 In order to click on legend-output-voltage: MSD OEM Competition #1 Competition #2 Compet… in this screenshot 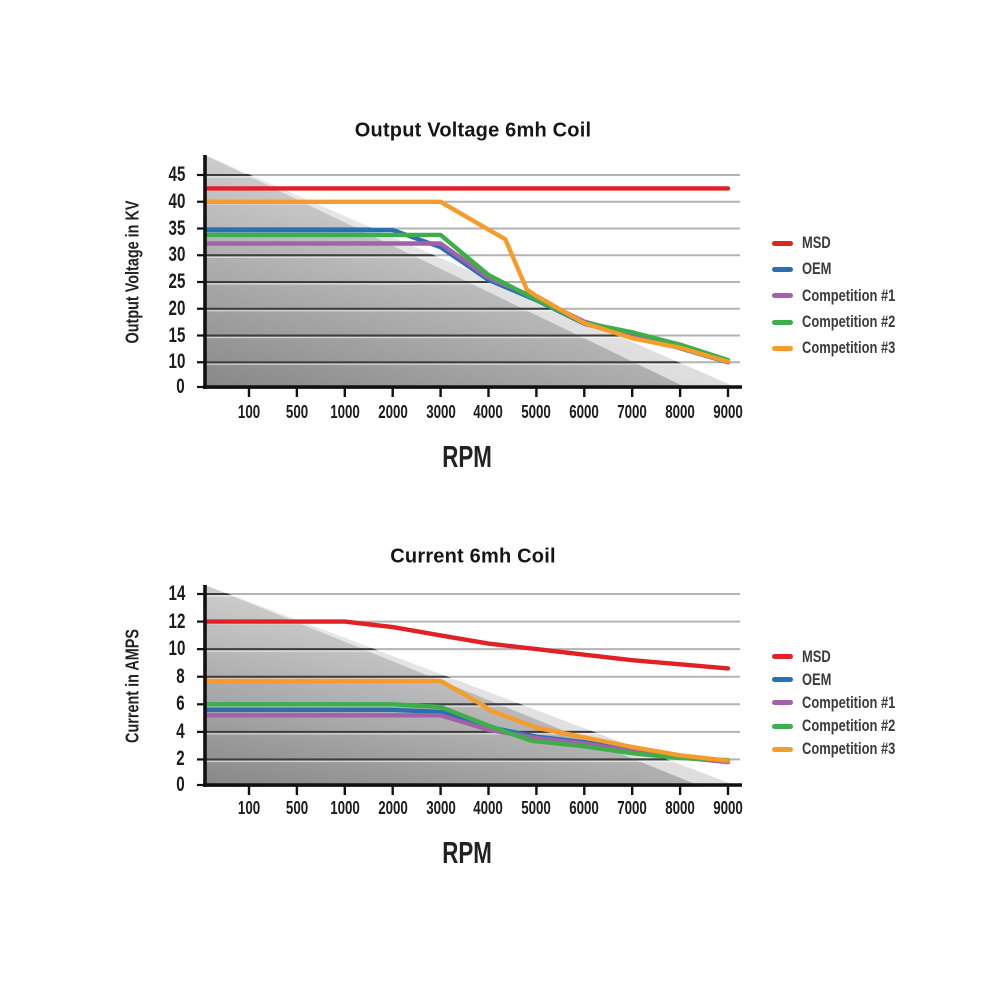, I will do `click(848, 295)`.